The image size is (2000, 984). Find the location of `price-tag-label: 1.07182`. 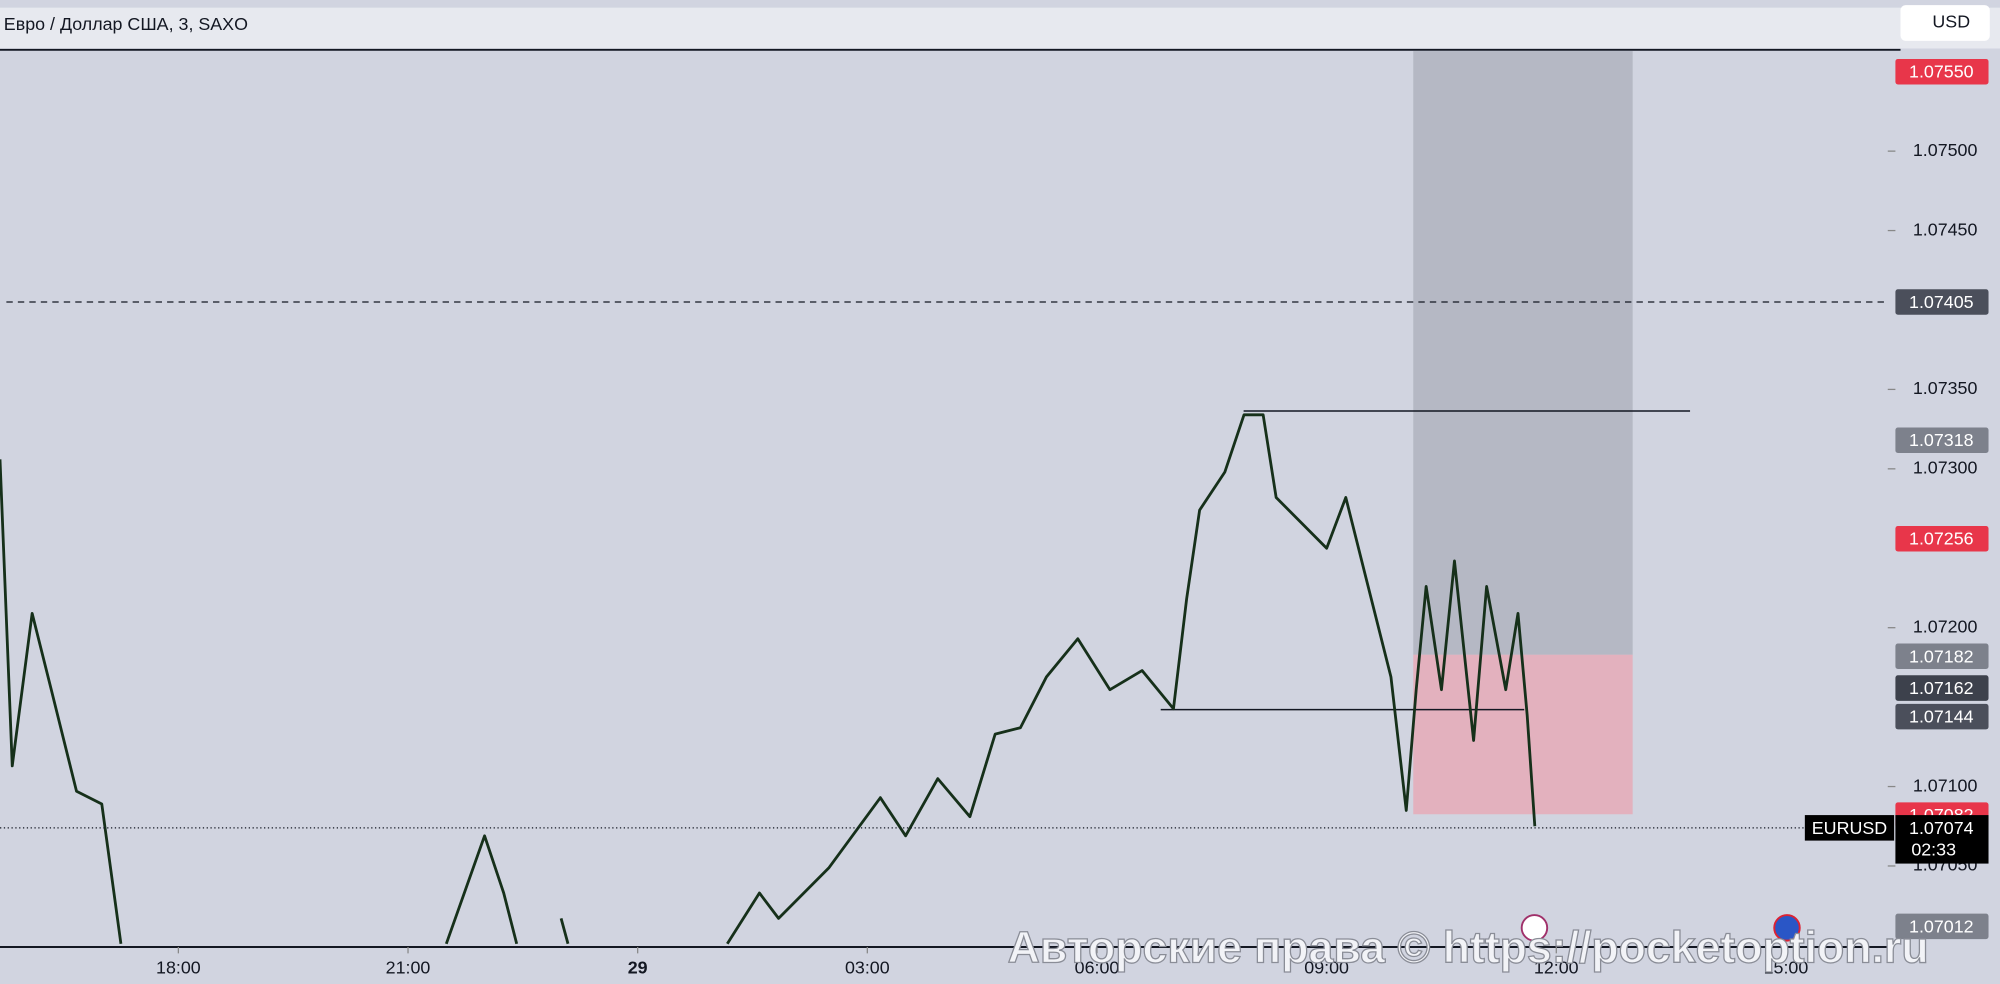

price-tag-label: 1.07182 is located at coordinates (1941, 656).